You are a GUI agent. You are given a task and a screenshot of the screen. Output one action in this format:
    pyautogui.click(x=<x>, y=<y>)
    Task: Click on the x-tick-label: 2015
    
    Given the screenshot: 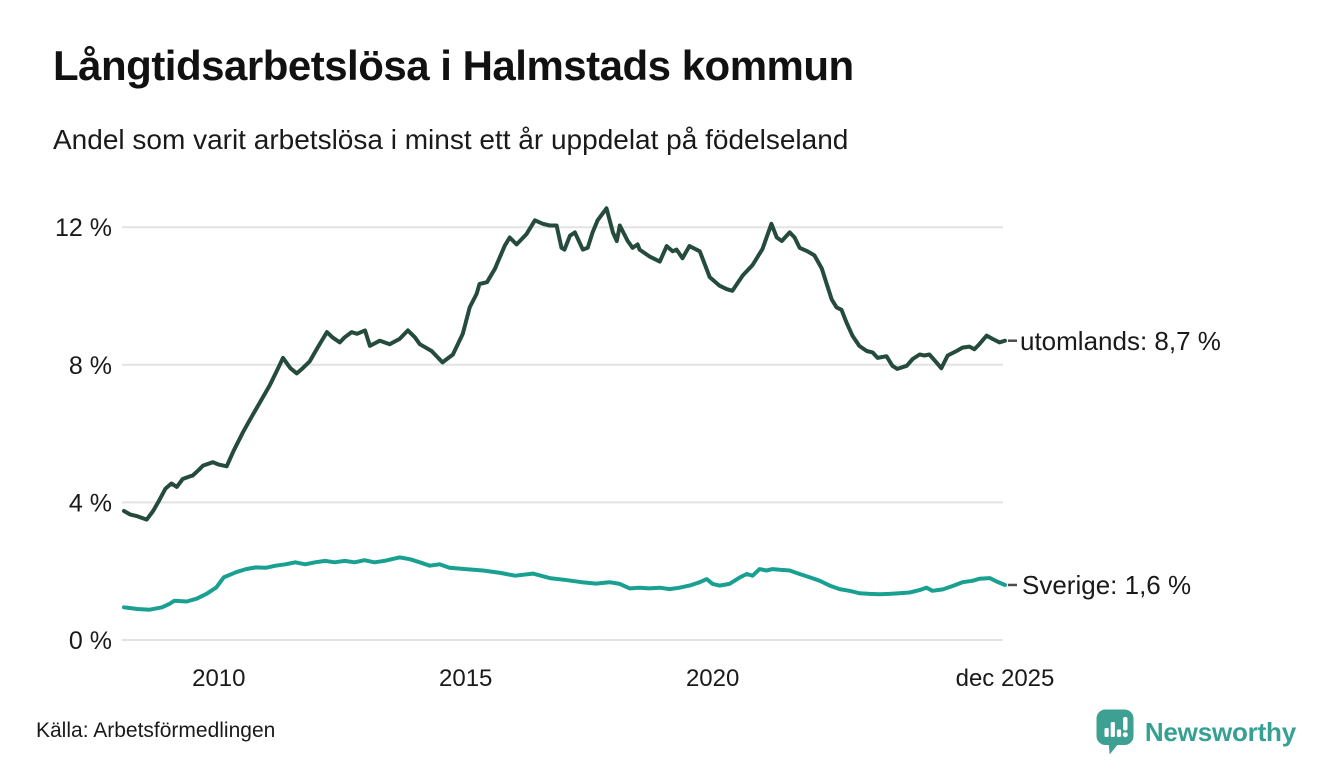 What is the action you would take?
    pyautogui.click(x=465, y=678)
    